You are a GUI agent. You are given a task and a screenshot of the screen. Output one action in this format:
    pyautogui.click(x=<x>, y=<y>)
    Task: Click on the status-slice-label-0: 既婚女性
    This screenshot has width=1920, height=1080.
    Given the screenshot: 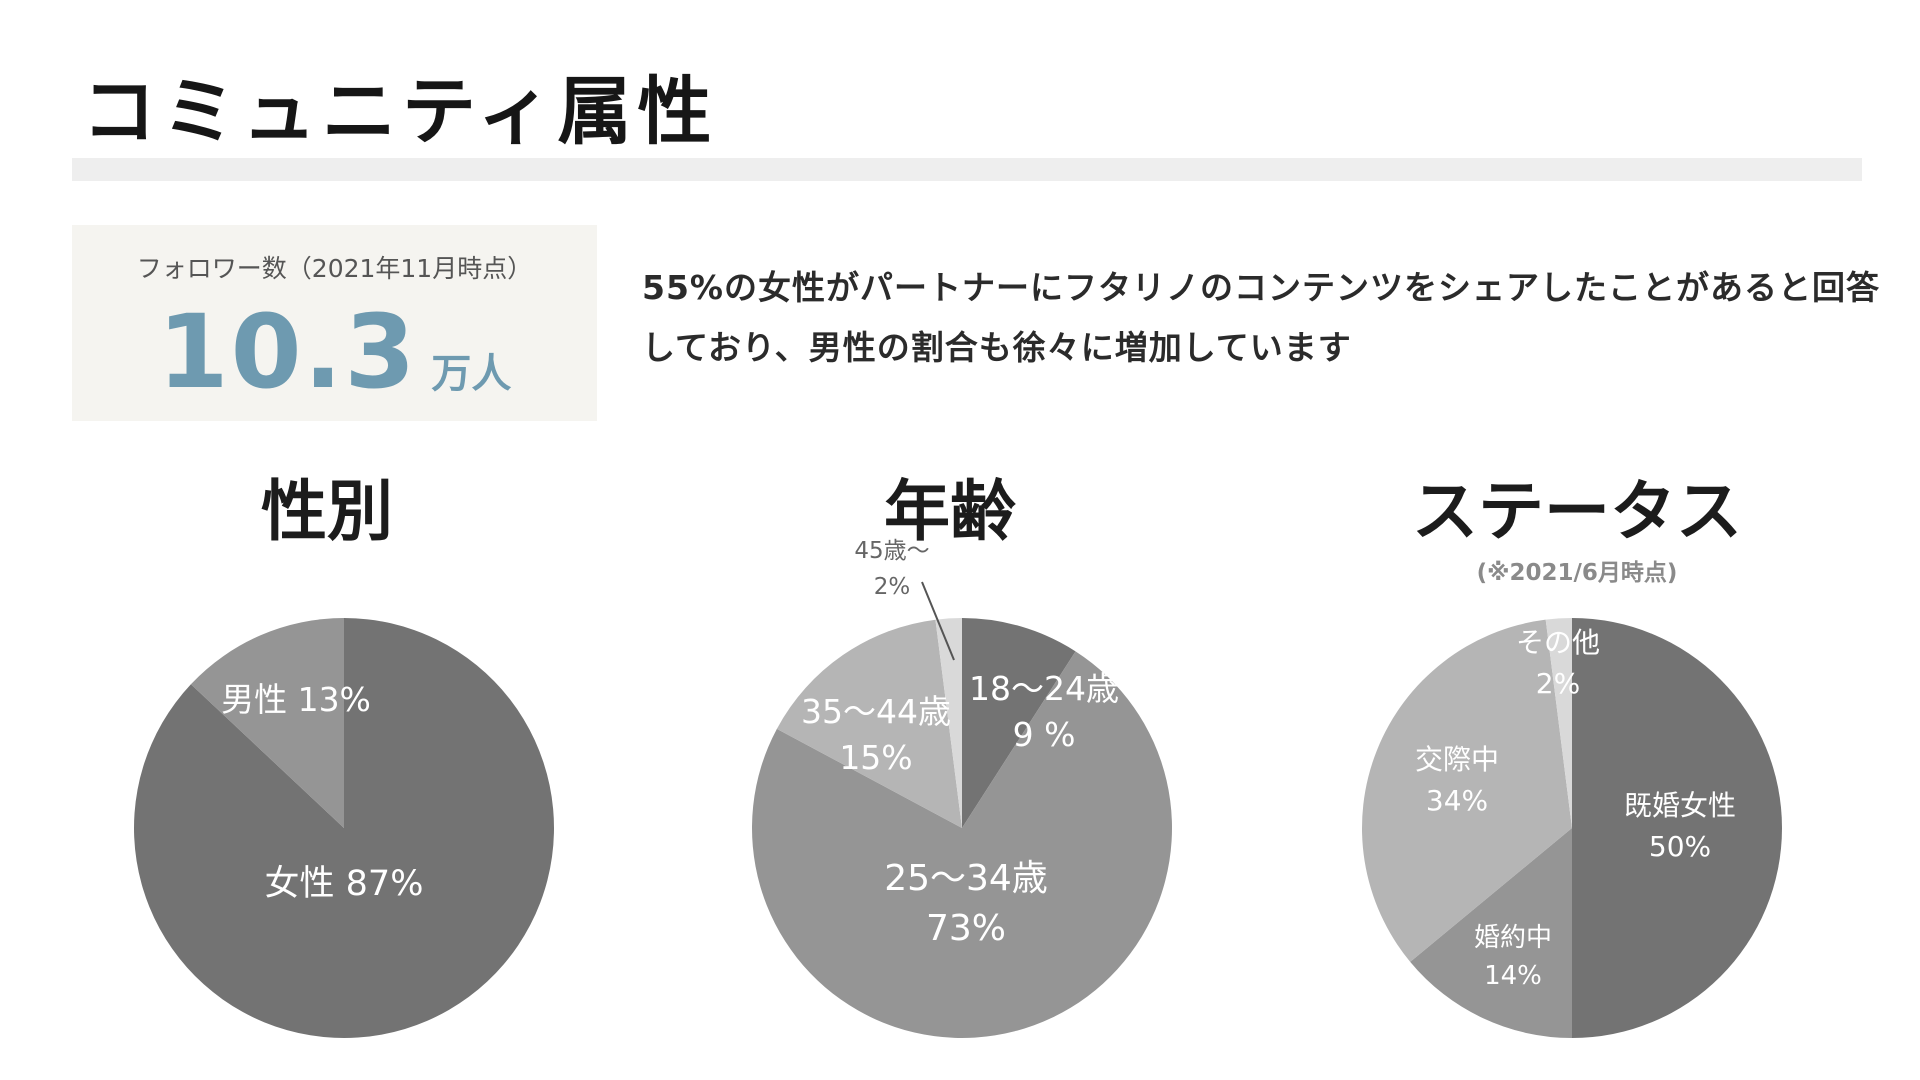 What is the action you would take?
    pyautogui.click(x=1680, y=805)
    